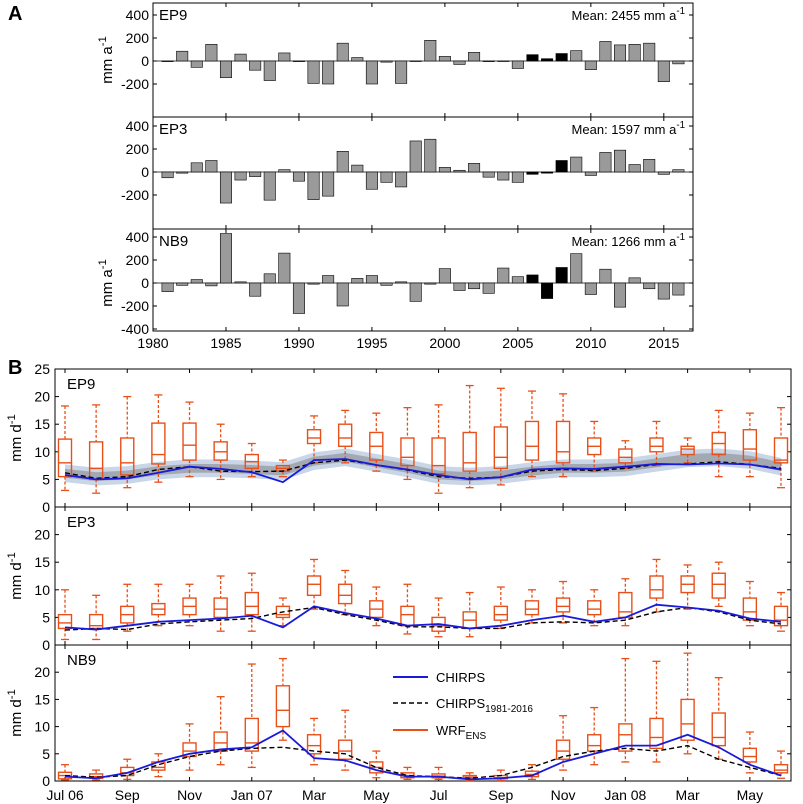 This screenshot has width=803, height=804. Describe the element at coordinates (252, 795) in the screenshot. I see `x-tick-label: Jan 07` at that location.